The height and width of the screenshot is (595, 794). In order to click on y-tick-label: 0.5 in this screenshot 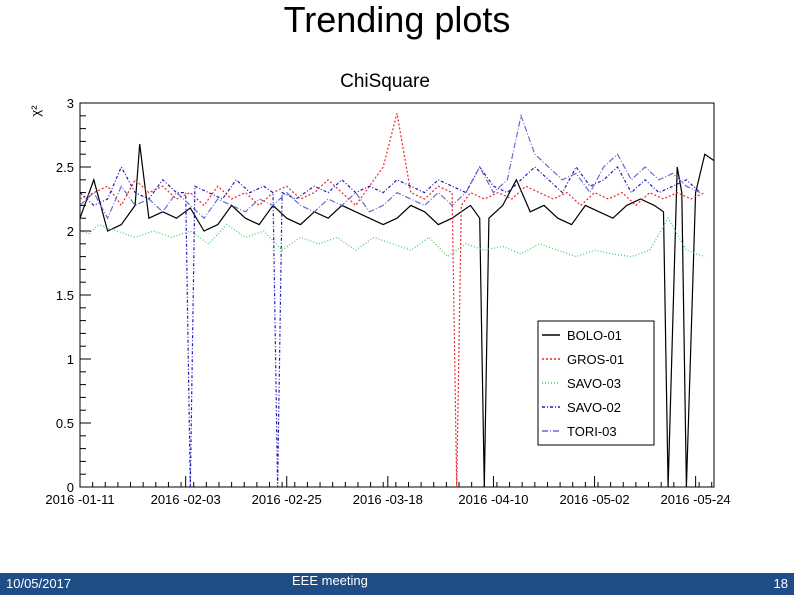, I will do `click(65, 423)`.